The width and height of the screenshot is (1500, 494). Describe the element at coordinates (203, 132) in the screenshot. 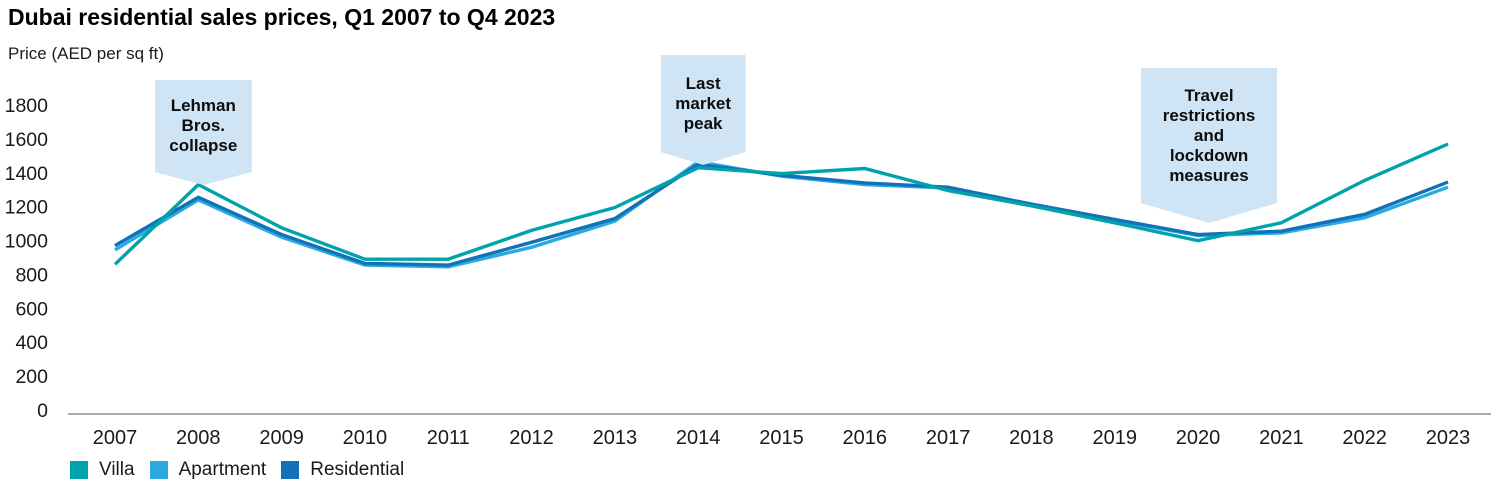

I see `annotation-callout: Lehman Bros. collapse` at that location.